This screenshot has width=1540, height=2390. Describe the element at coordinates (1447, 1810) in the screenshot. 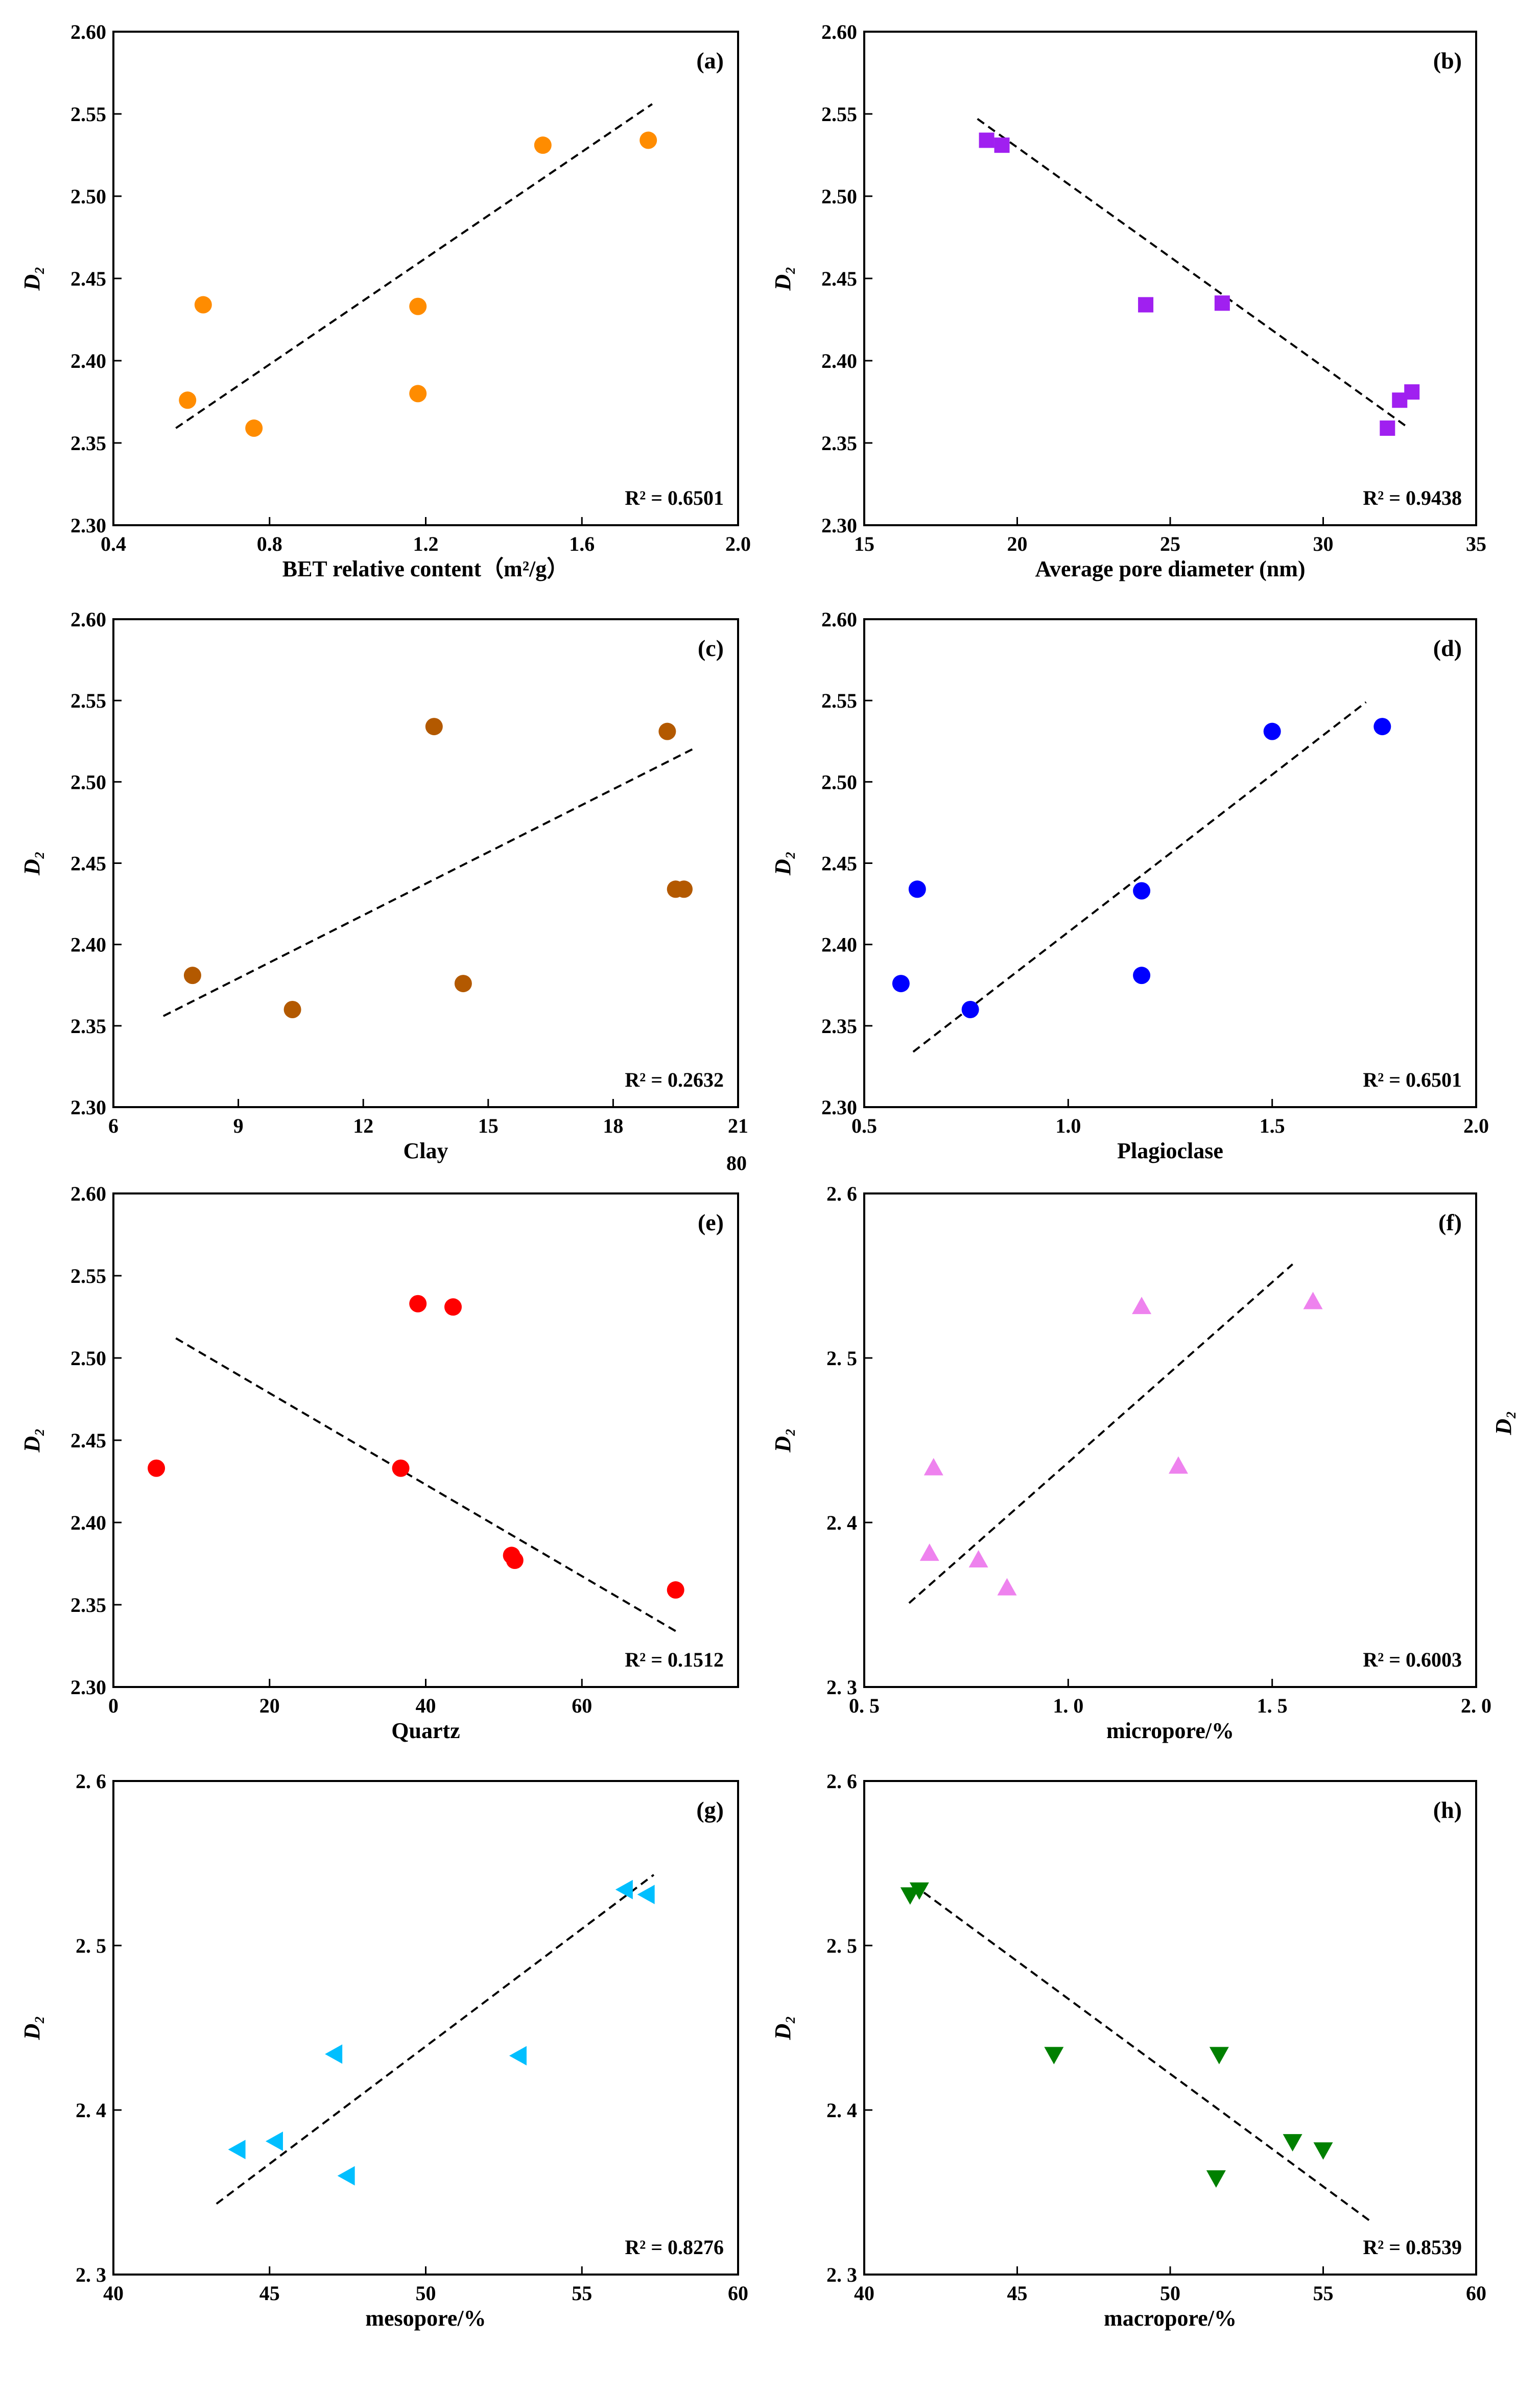

I see `panel-label-h: (h)` at that location.